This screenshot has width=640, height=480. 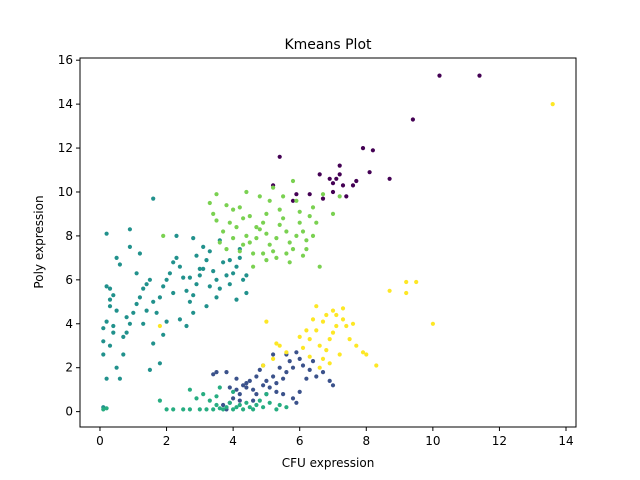 What do you see at coordinates (65, 148) in the screenshot?
I see `y-tick-label: 12` at bounding box center [65, 148].